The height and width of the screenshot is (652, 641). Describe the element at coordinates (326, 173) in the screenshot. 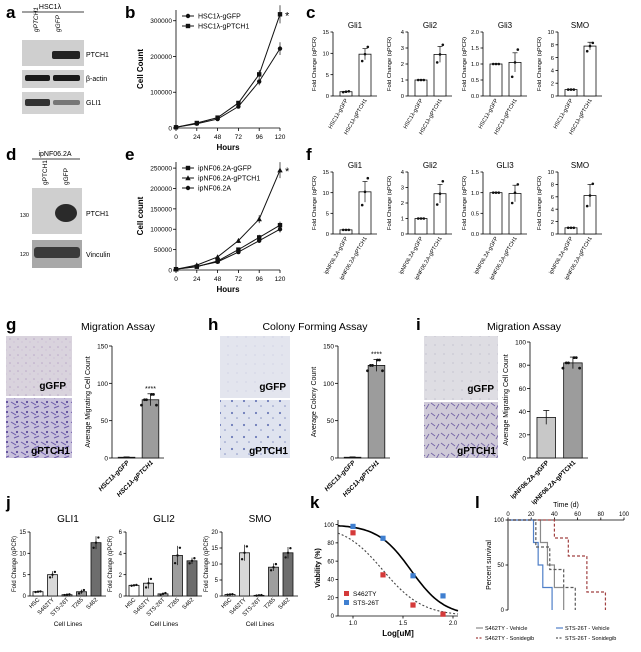

I see `y-tick-label: 15` at that location.